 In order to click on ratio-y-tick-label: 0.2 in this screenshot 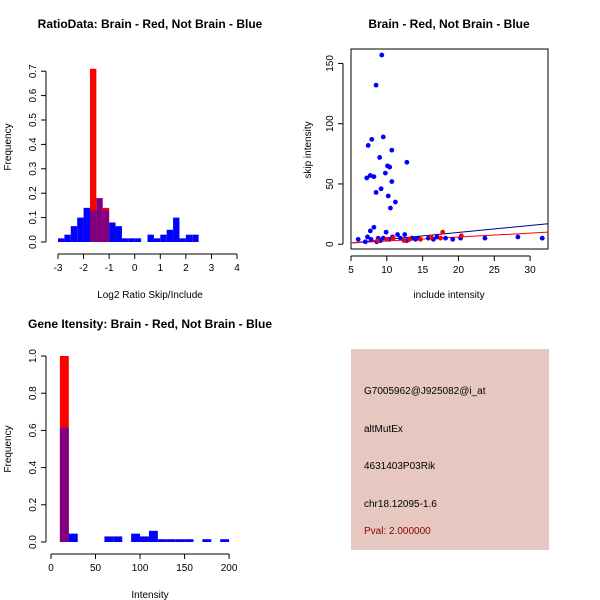, I will do `click(33, 193)`.